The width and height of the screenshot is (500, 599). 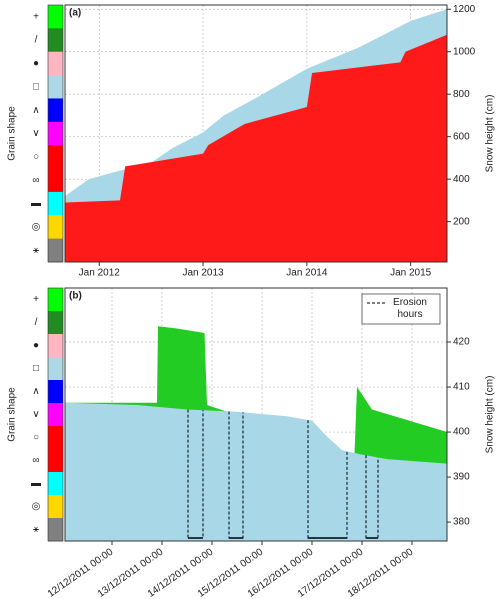 What do you see at coordinates (464, 51) in the screenshot?
I see `y-tick-label: 1000` at bounding box center [464, 51].